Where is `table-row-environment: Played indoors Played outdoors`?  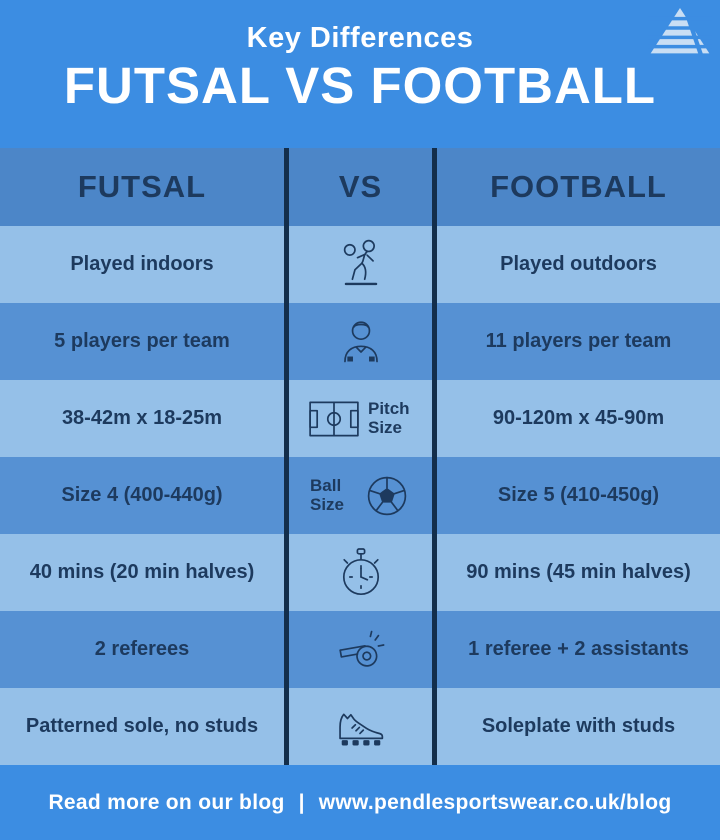
table-row-environment: Played indoors Played outdoors is located at coordinates (360, 264).